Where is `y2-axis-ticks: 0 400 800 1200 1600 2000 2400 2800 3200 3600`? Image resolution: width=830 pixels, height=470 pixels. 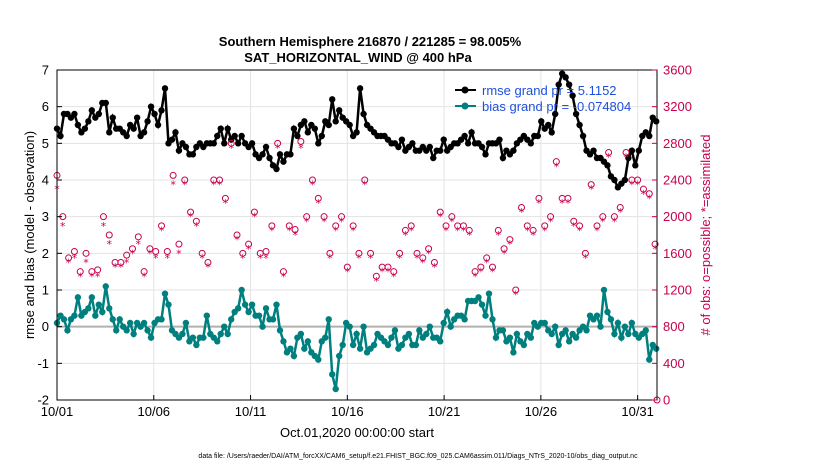
y2-axis-ticks: 0 400 800 1200 1600 2000 2400 2800 3200 3600 is located at coordinates (672, 235).